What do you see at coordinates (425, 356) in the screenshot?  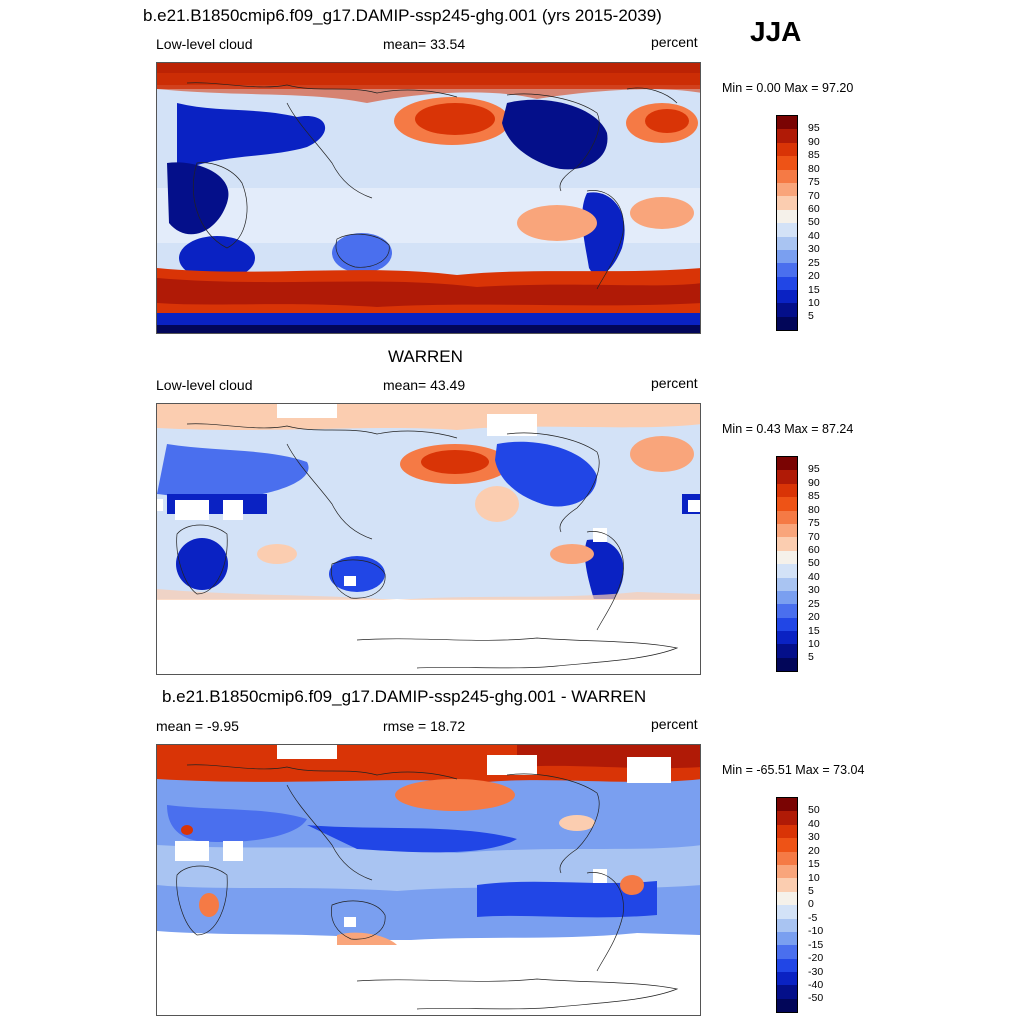 I see `panel2-title: WARREN` at bounding box center [425, 356].